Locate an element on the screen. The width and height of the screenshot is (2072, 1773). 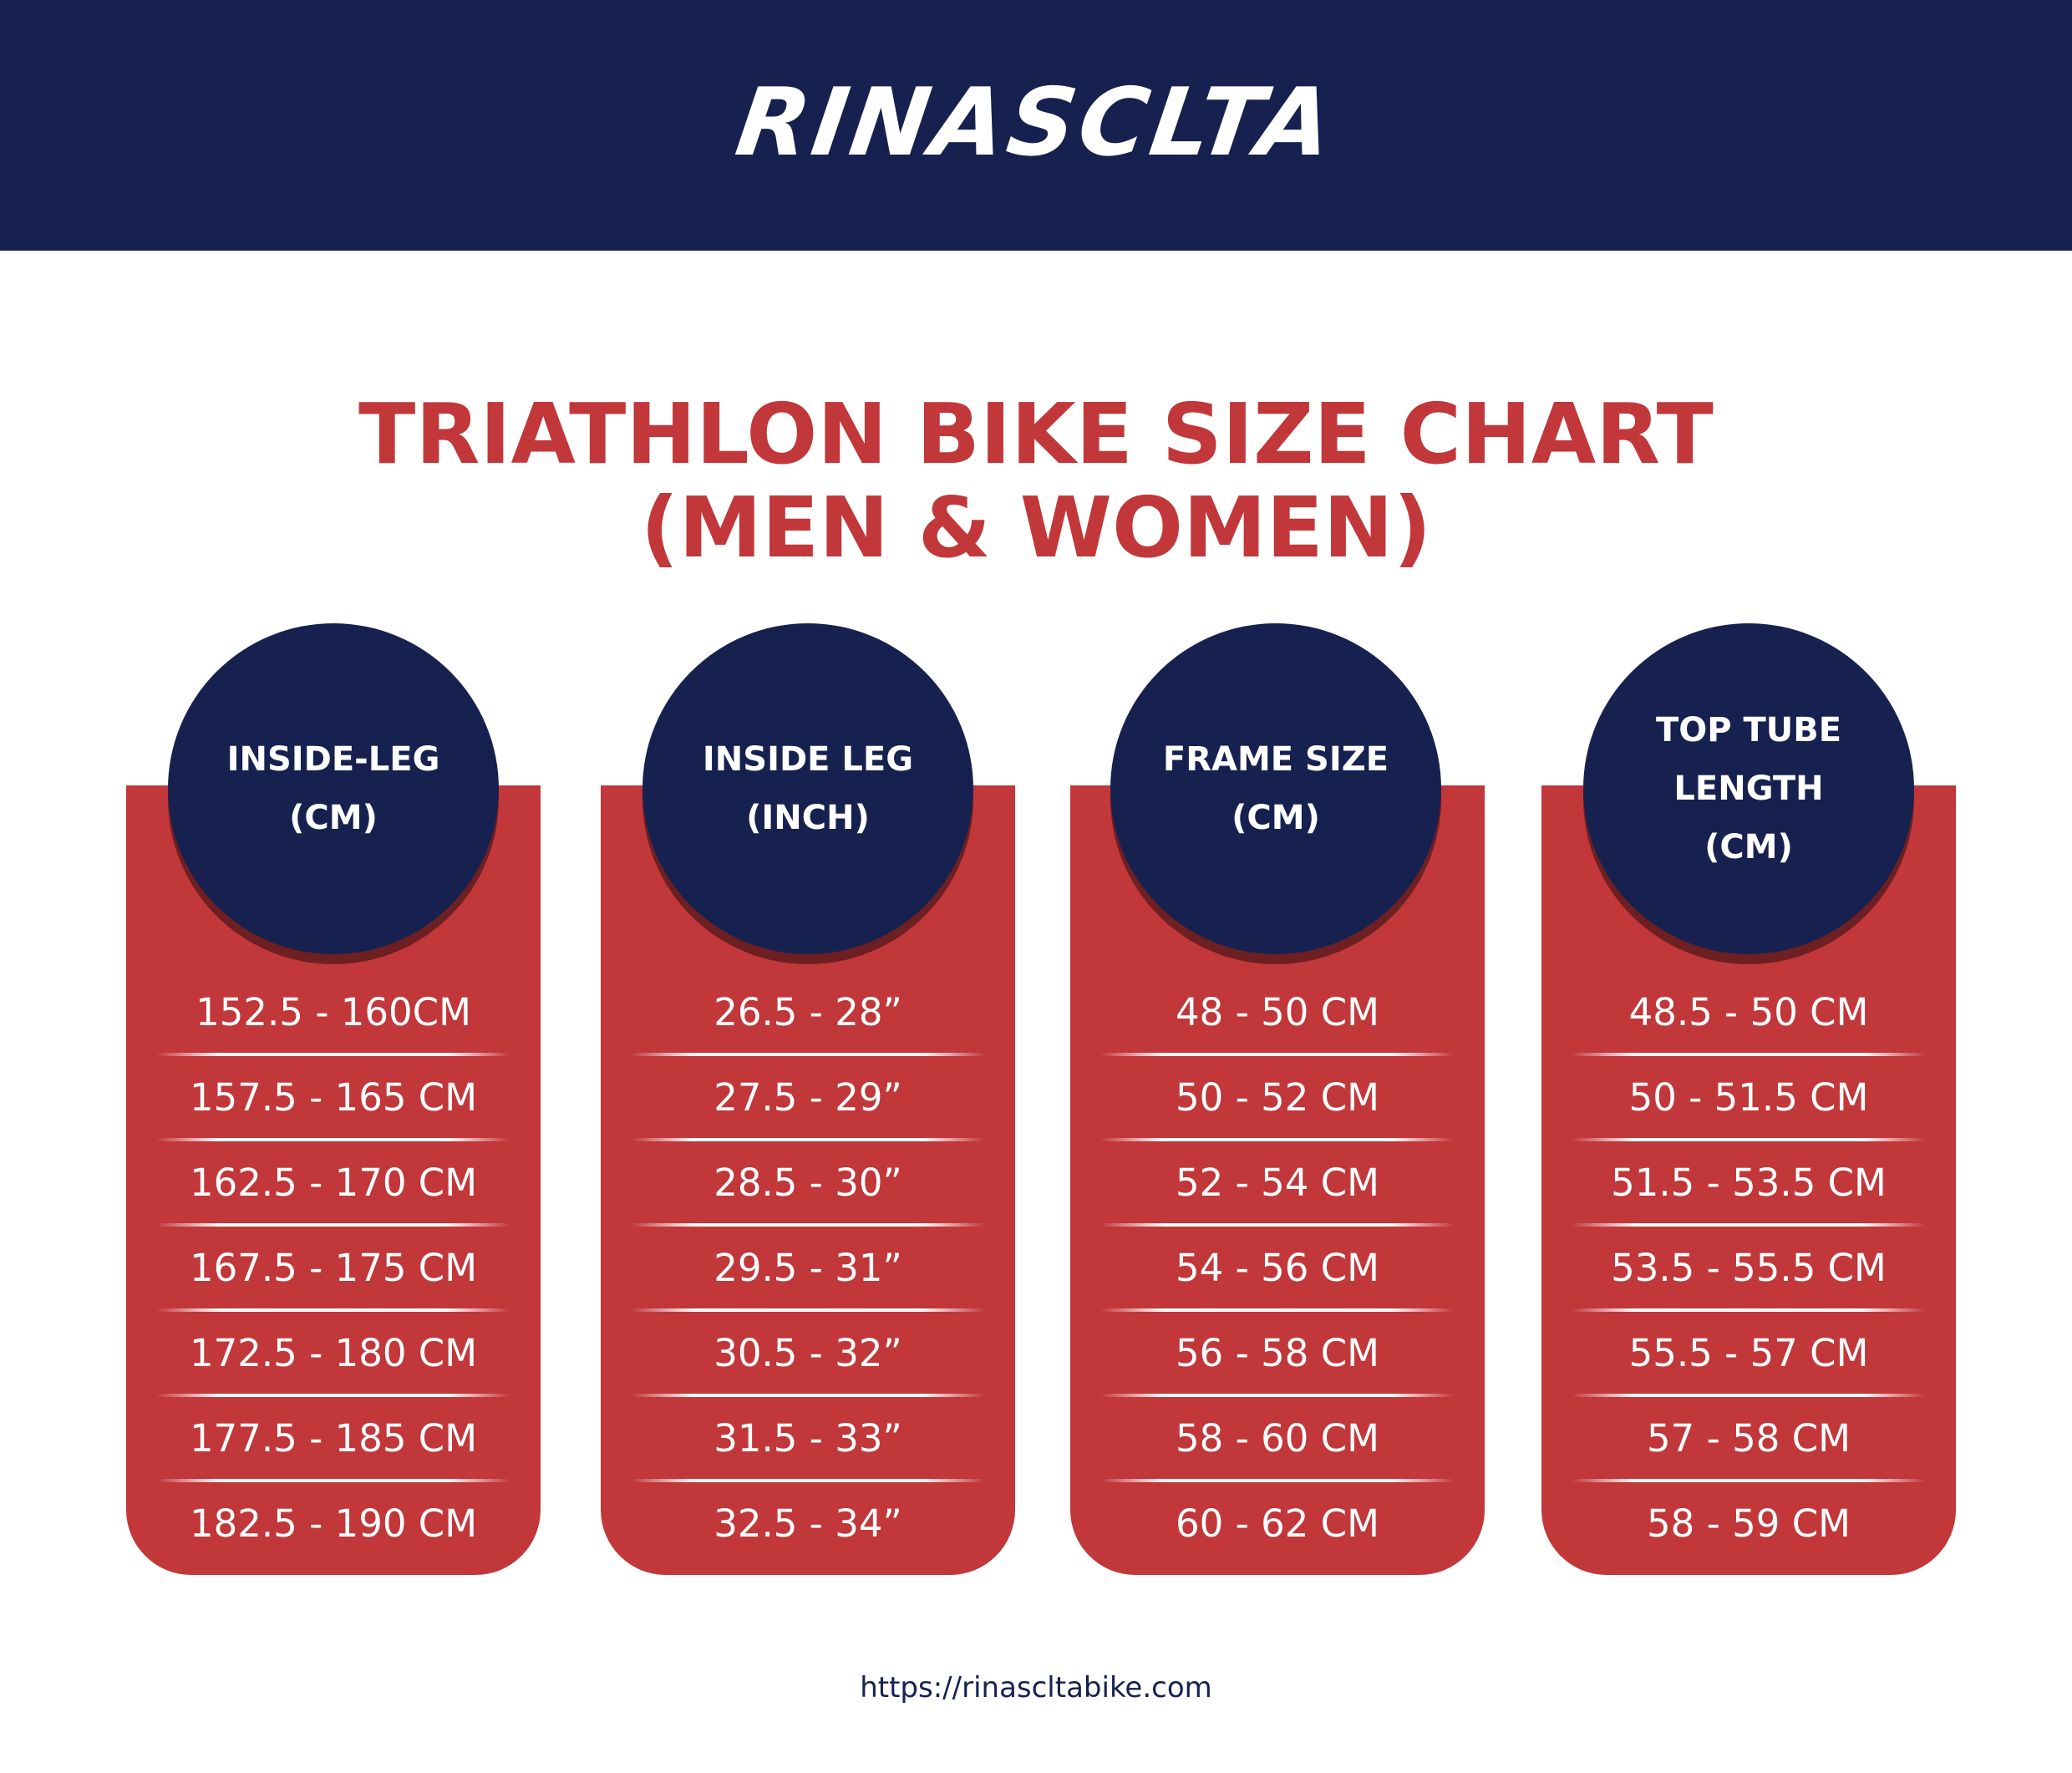
row-value: 51.5 - 53.5 CM is located at coordinates (1749, 1182).